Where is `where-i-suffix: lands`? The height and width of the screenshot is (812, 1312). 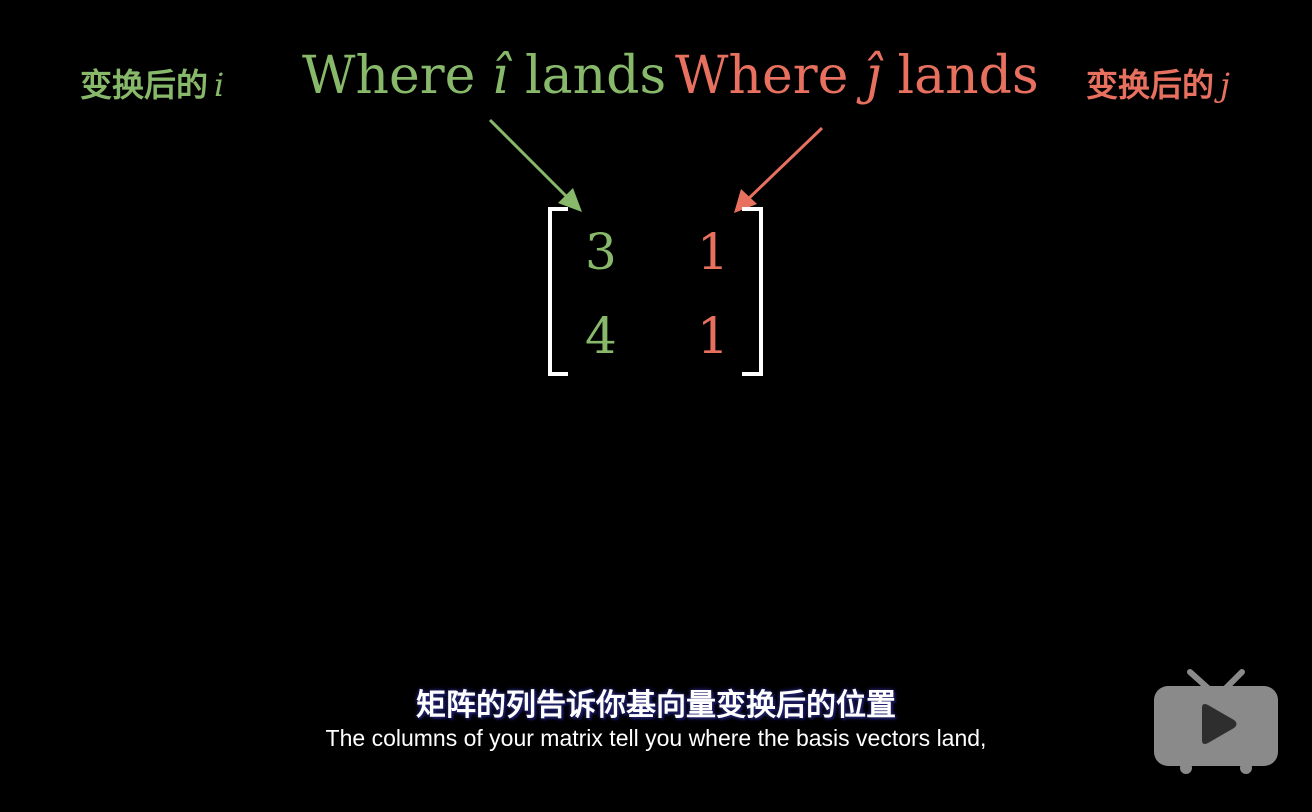
where-i-suffix: lands is located at coordinates (587, 76).